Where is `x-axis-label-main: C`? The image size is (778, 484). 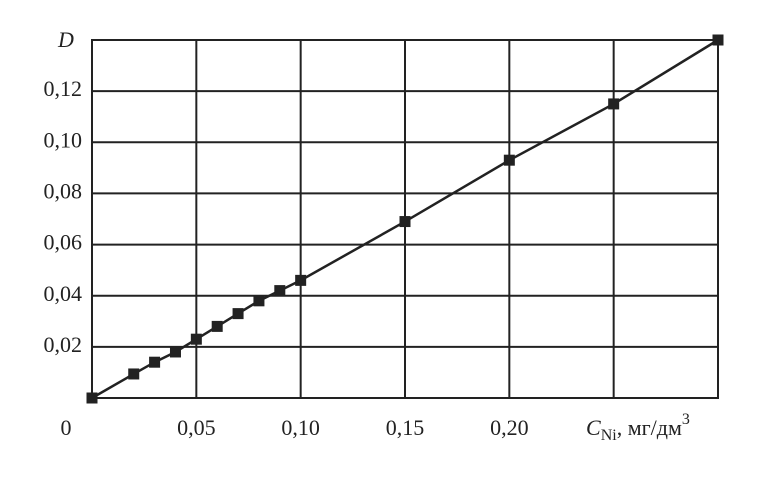
x-axis-label-main: C is located at coordinates (593, 427).